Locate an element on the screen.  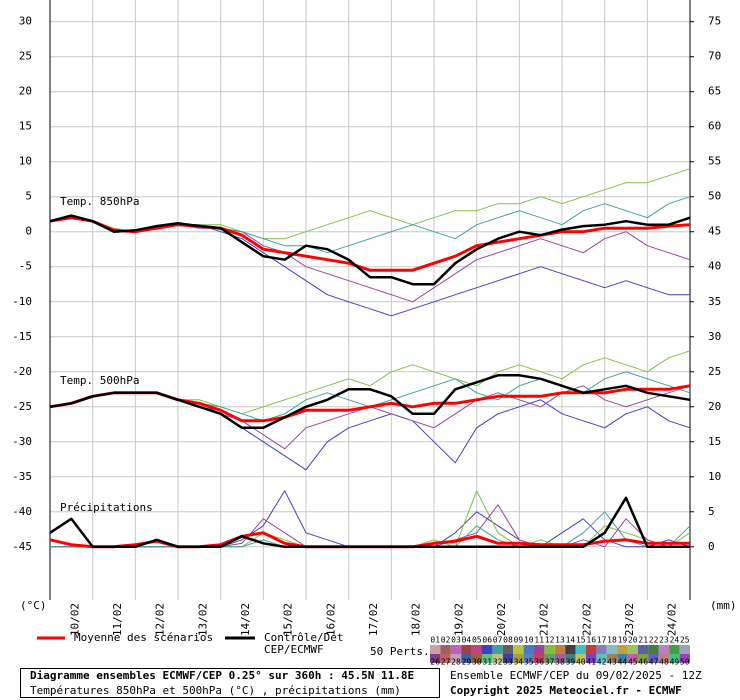
y2-tick-label: 45 is located at coordinates (714, 231).